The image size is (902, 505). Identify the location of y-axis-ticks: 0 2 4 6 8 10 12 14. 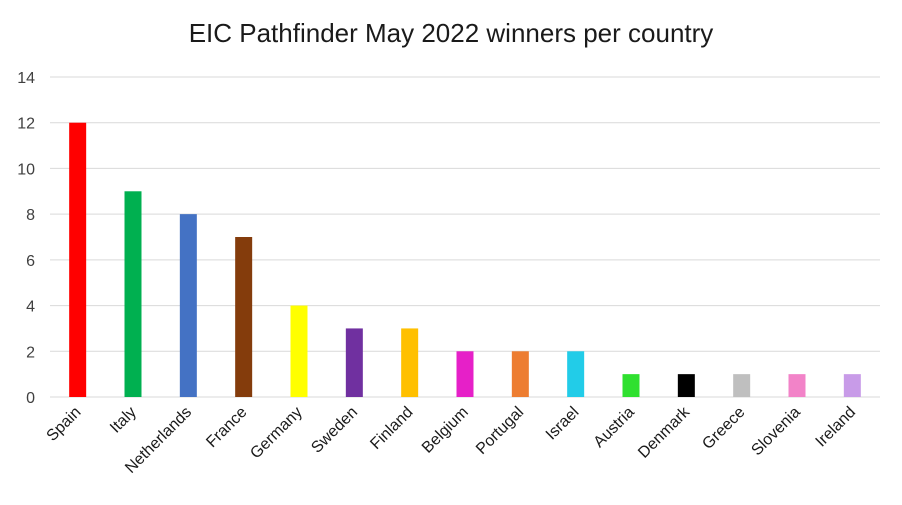
(26, 238).